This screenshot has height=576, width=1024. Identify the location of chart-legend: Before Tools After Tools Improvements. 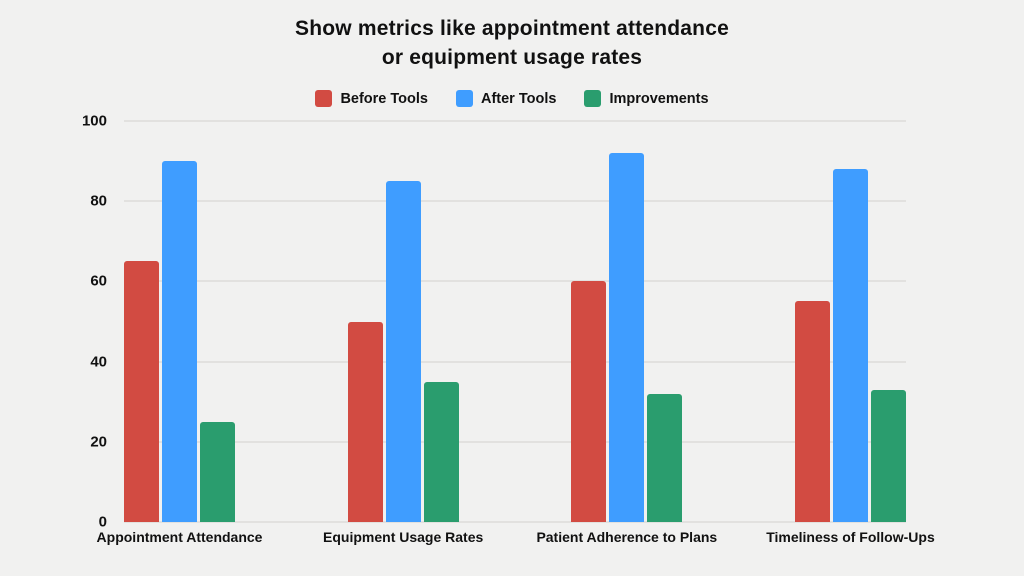
(512, 98).